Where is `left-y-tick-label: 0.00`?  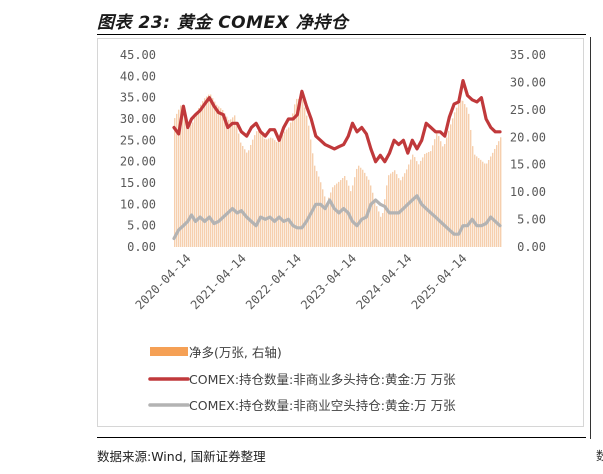
left-y-tick-label: 0.00 is located at coordinates (141, 247).